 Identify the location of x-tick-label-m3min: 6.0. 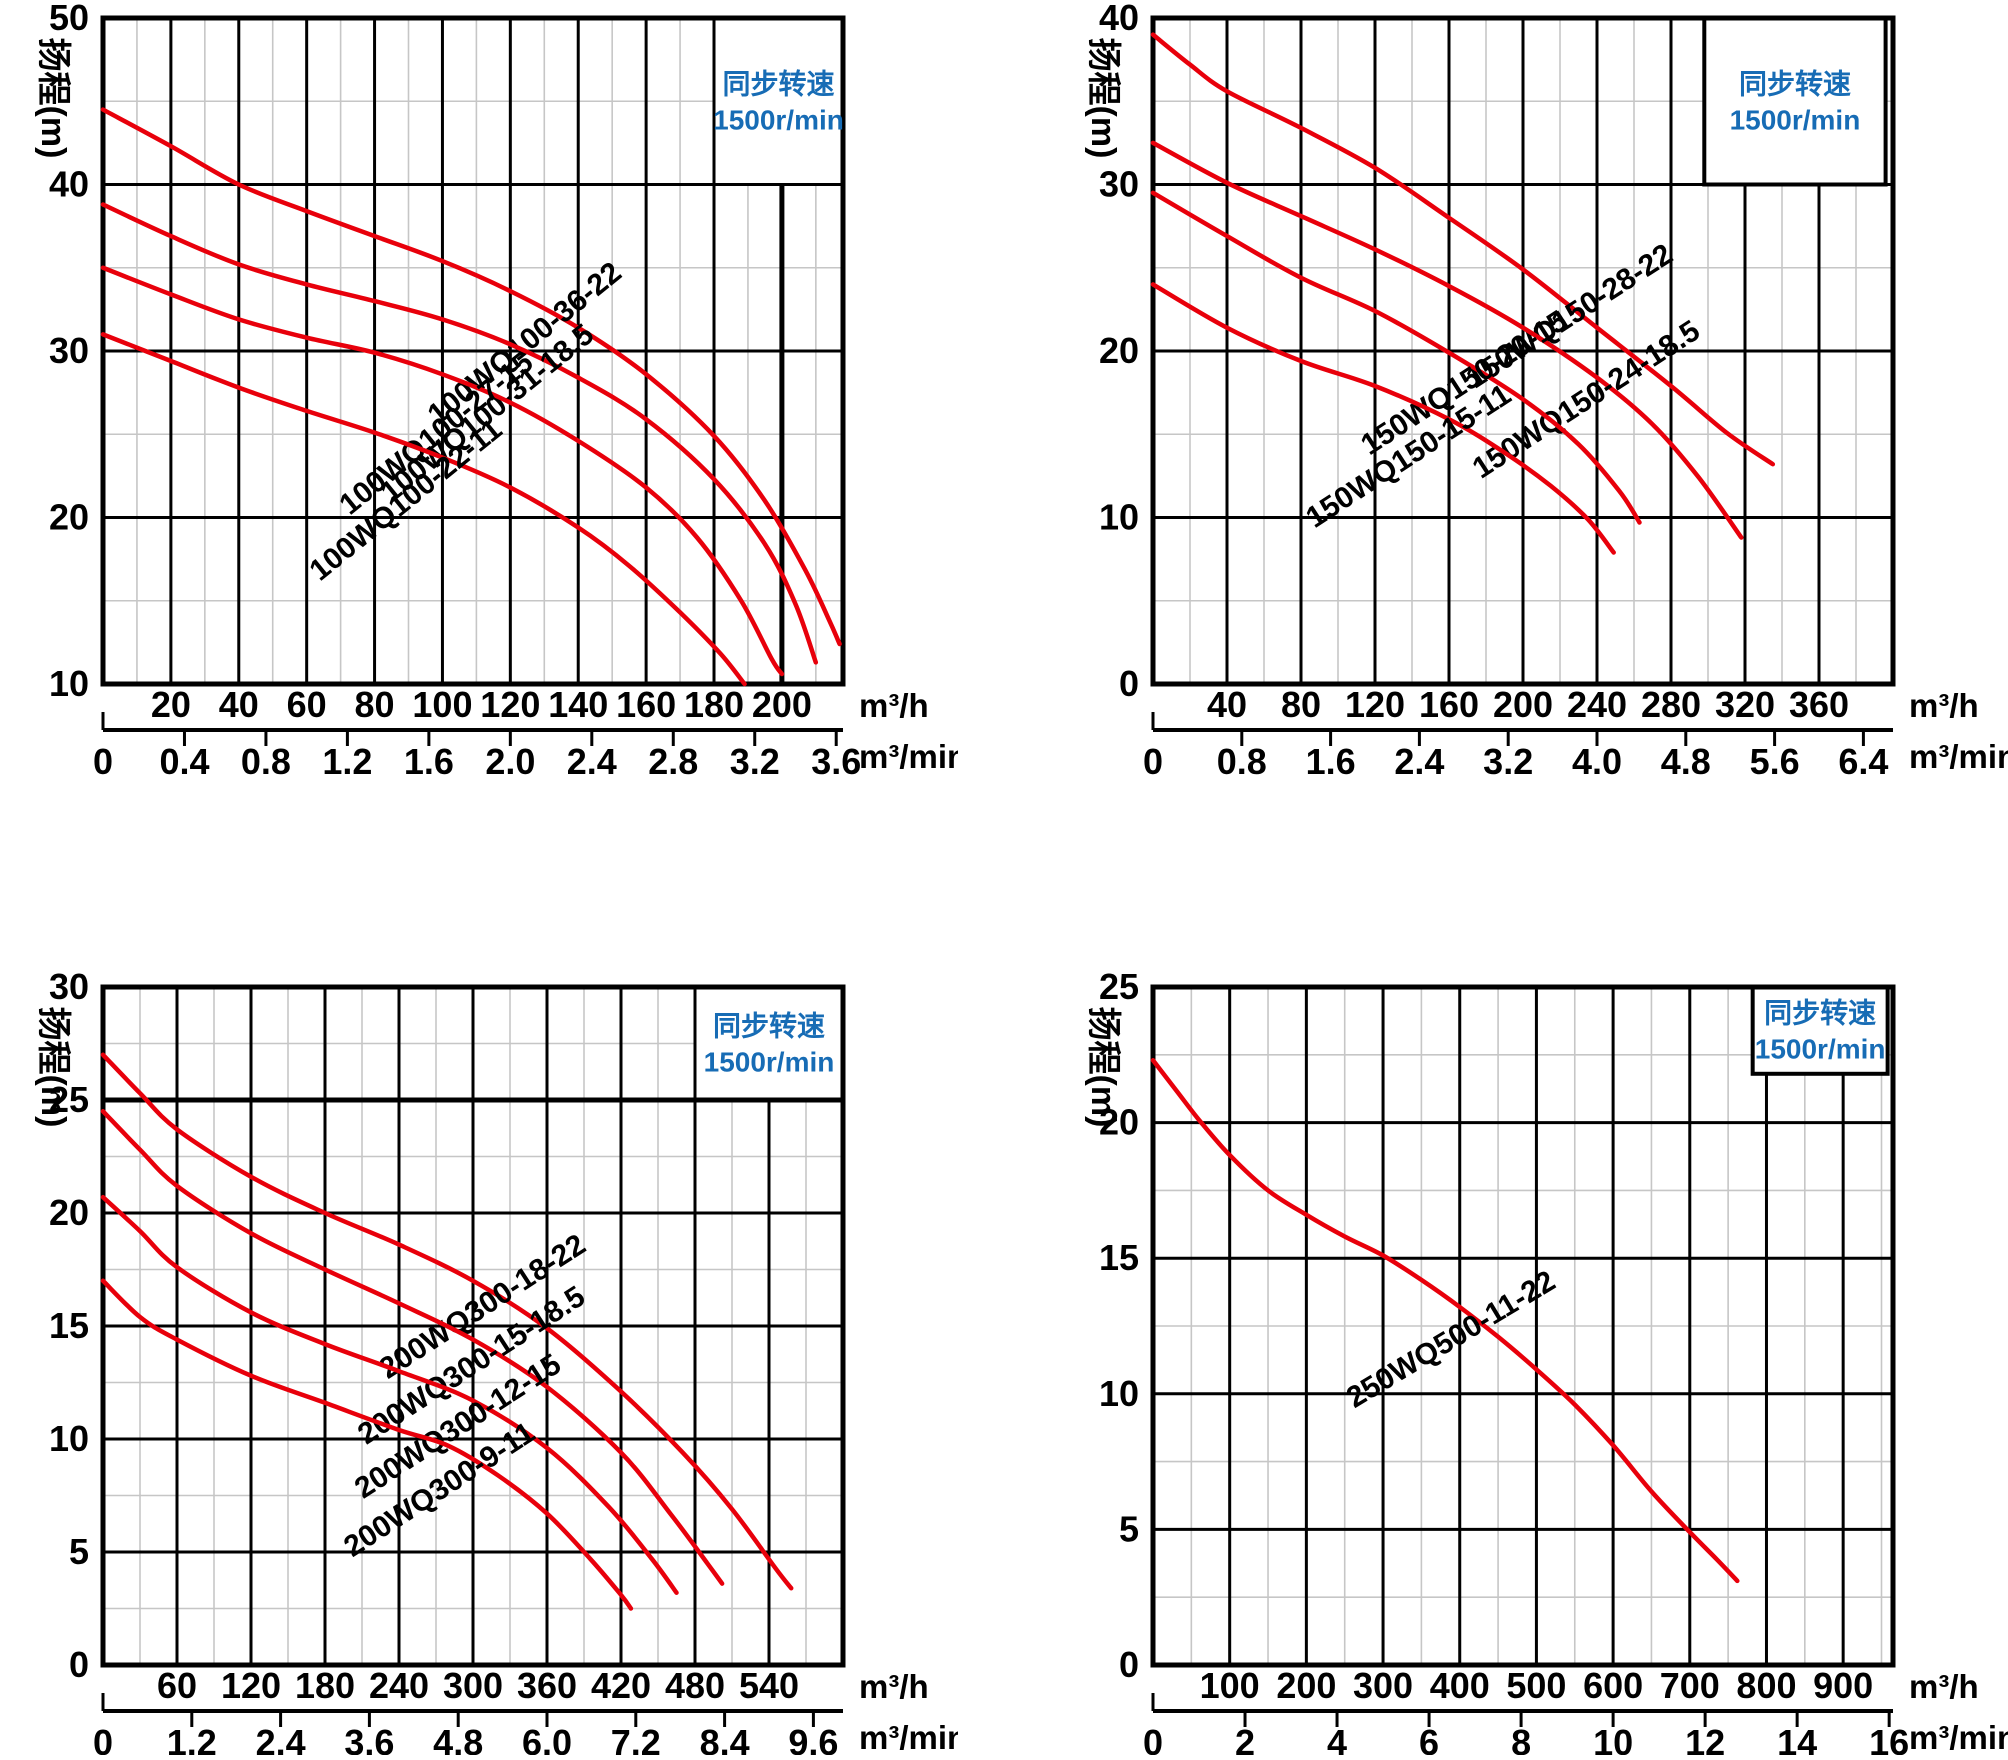
(547, 1738).